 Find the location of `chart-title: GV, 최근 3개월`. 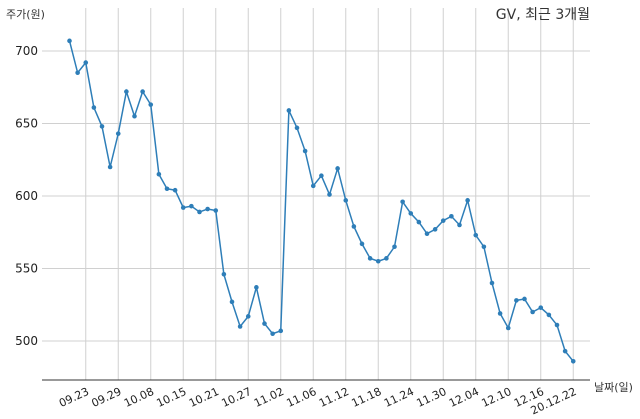

chart-title: GV, 최근 3개월 is located at coordinates (543, 15).